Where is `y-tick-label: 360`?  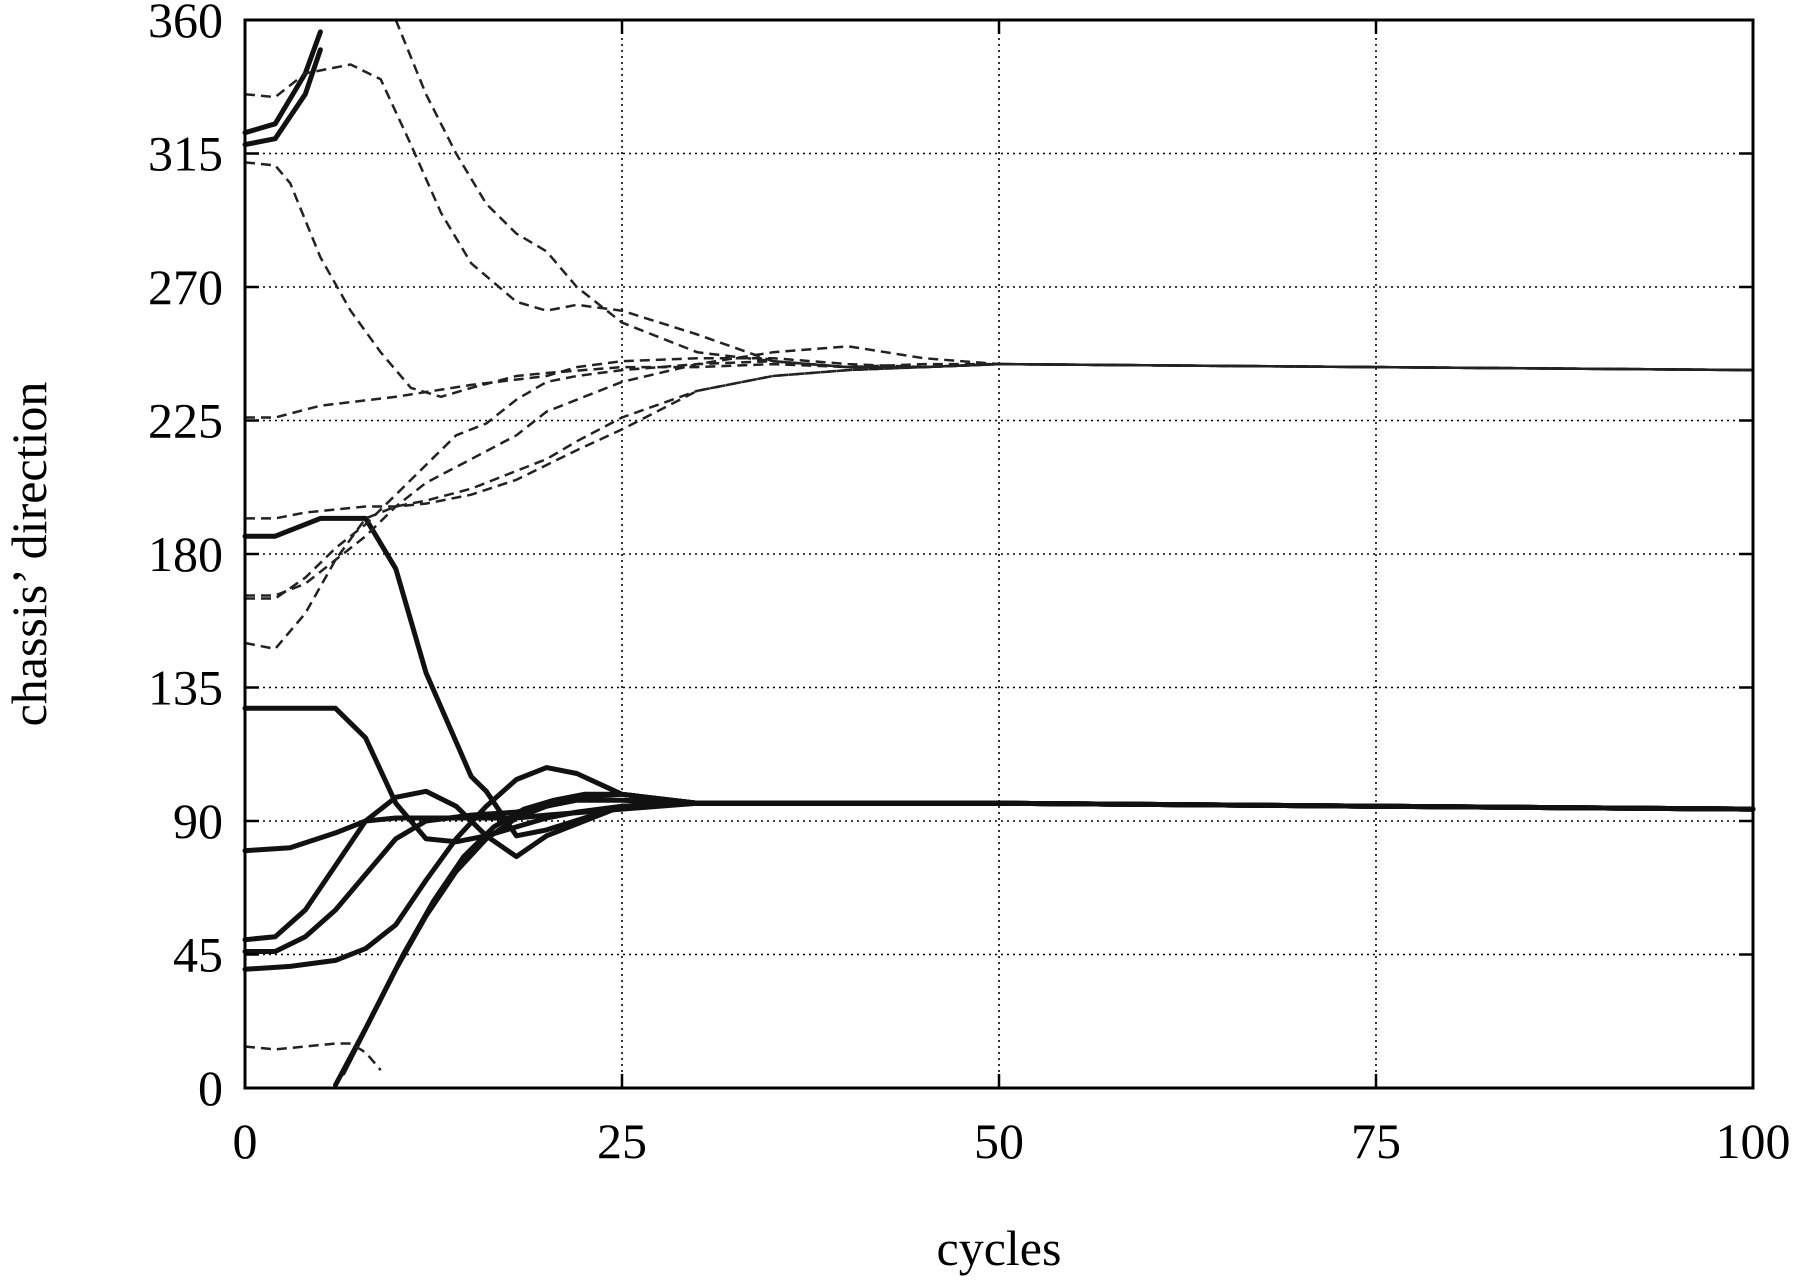
y-tick-label: 360 is located at coordinates (185, 24).